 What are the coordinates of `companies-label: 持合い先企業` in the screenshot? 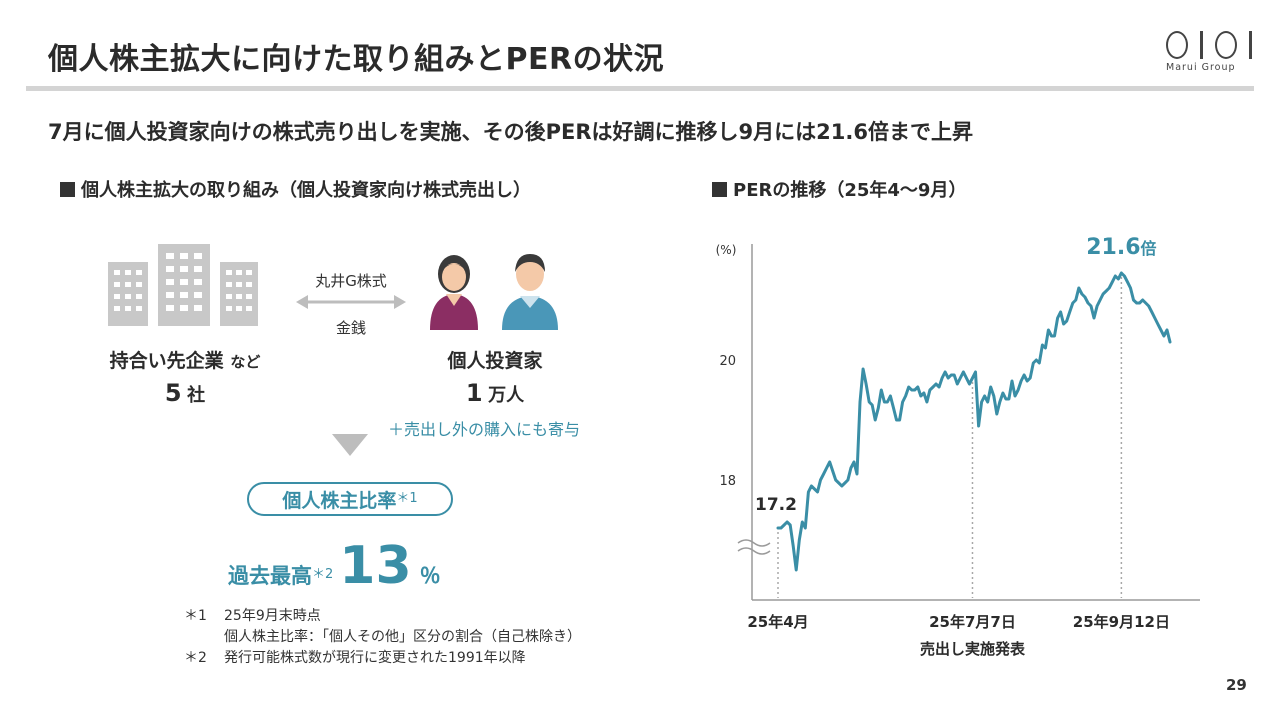 It's located at (166, 361).